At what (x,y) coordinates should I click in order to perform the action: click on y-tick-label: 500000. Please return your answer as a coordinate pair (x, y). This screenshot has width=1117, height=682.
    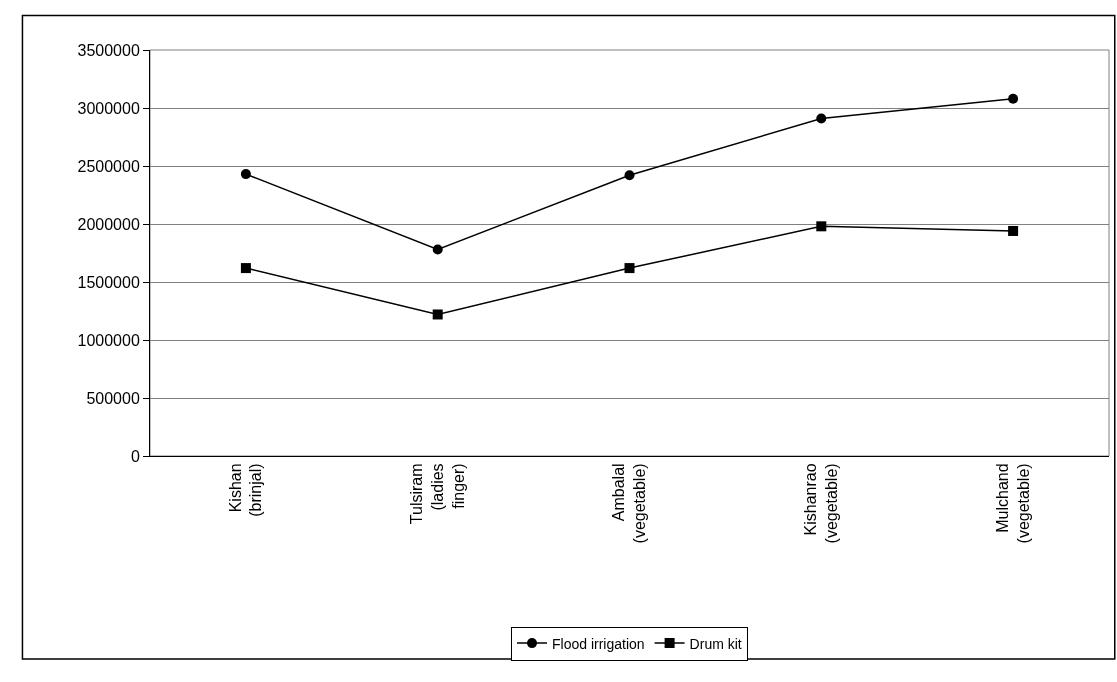
    Looking at the image, I should click on (113, 398).